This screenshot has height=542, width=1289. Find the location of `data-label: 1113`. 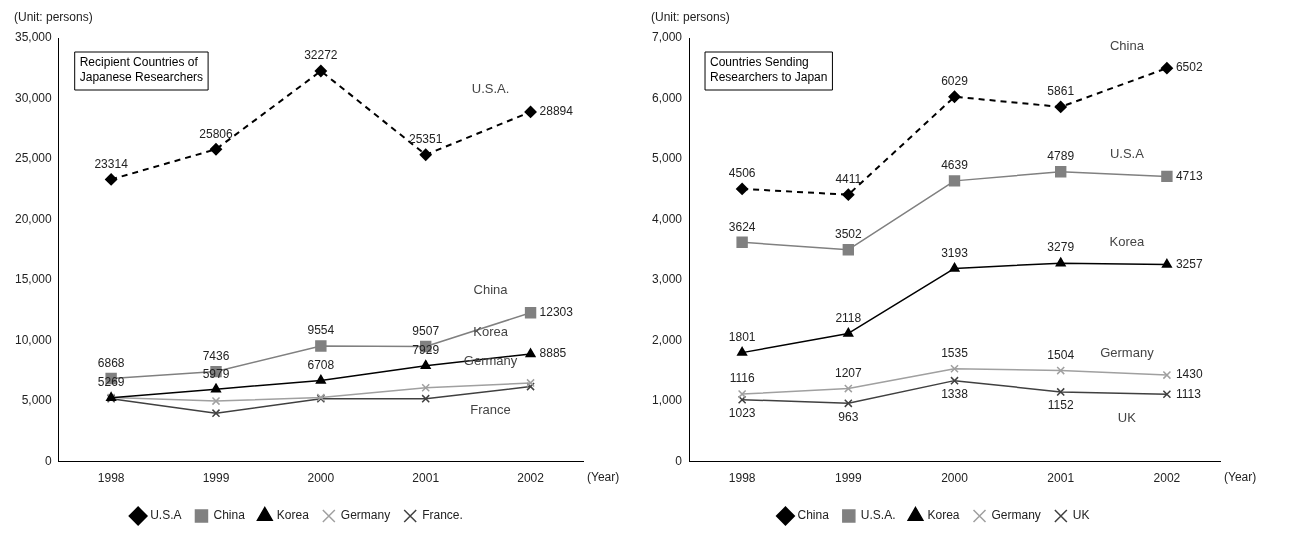

data-label: 1113 is located at coordinates (1188, 393).